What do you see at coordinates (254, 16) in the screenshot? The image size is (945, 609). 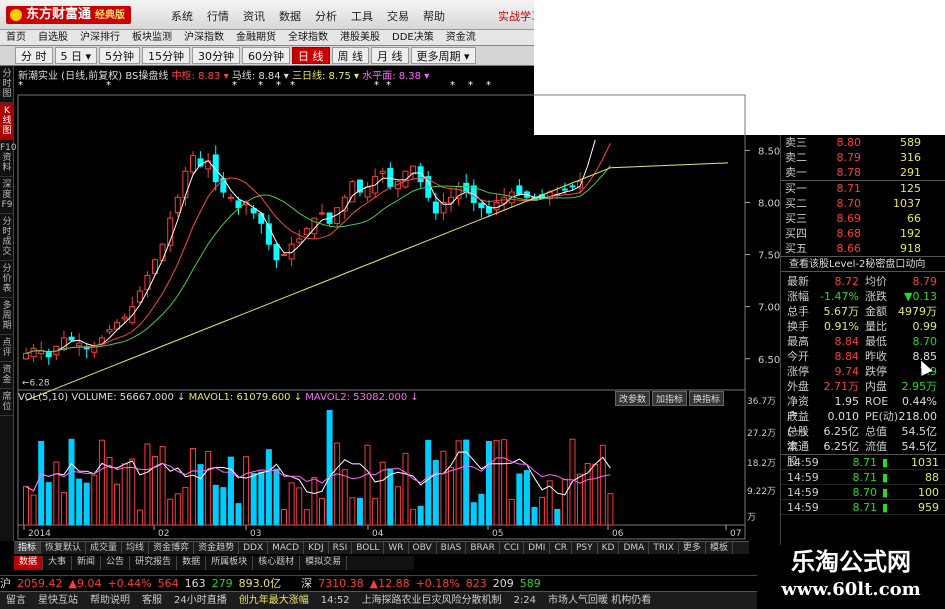 I see `menu-item-2: 资讯` at bounding box center [254, 16].